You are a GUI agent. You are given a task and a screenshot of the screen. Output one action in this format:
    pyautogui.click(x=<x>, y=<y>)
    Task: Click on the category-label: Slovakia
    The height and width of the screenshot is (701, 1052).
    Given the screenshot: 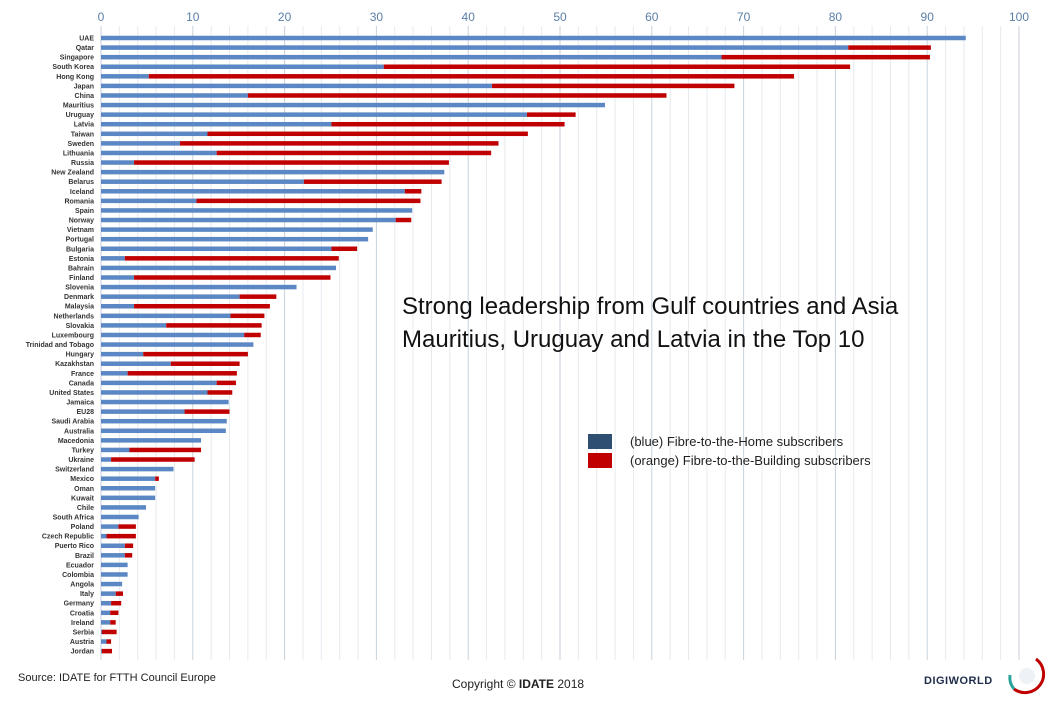 What is the action you would take?
    pyautogui.click(x=80, y=326)
    